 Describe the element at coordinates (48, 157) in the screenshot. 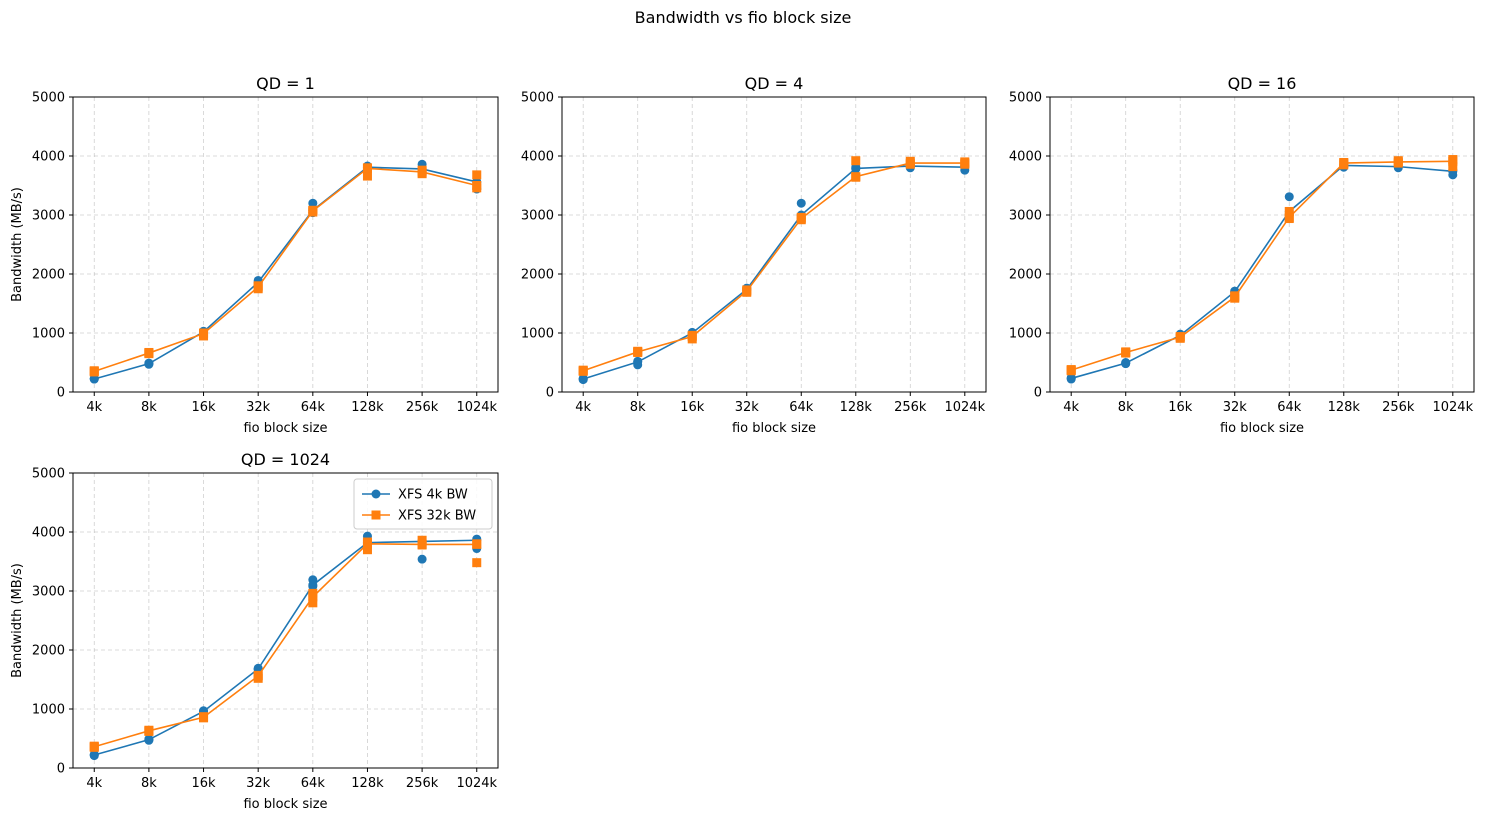

I see `y-tick-label: 4000` at that location.